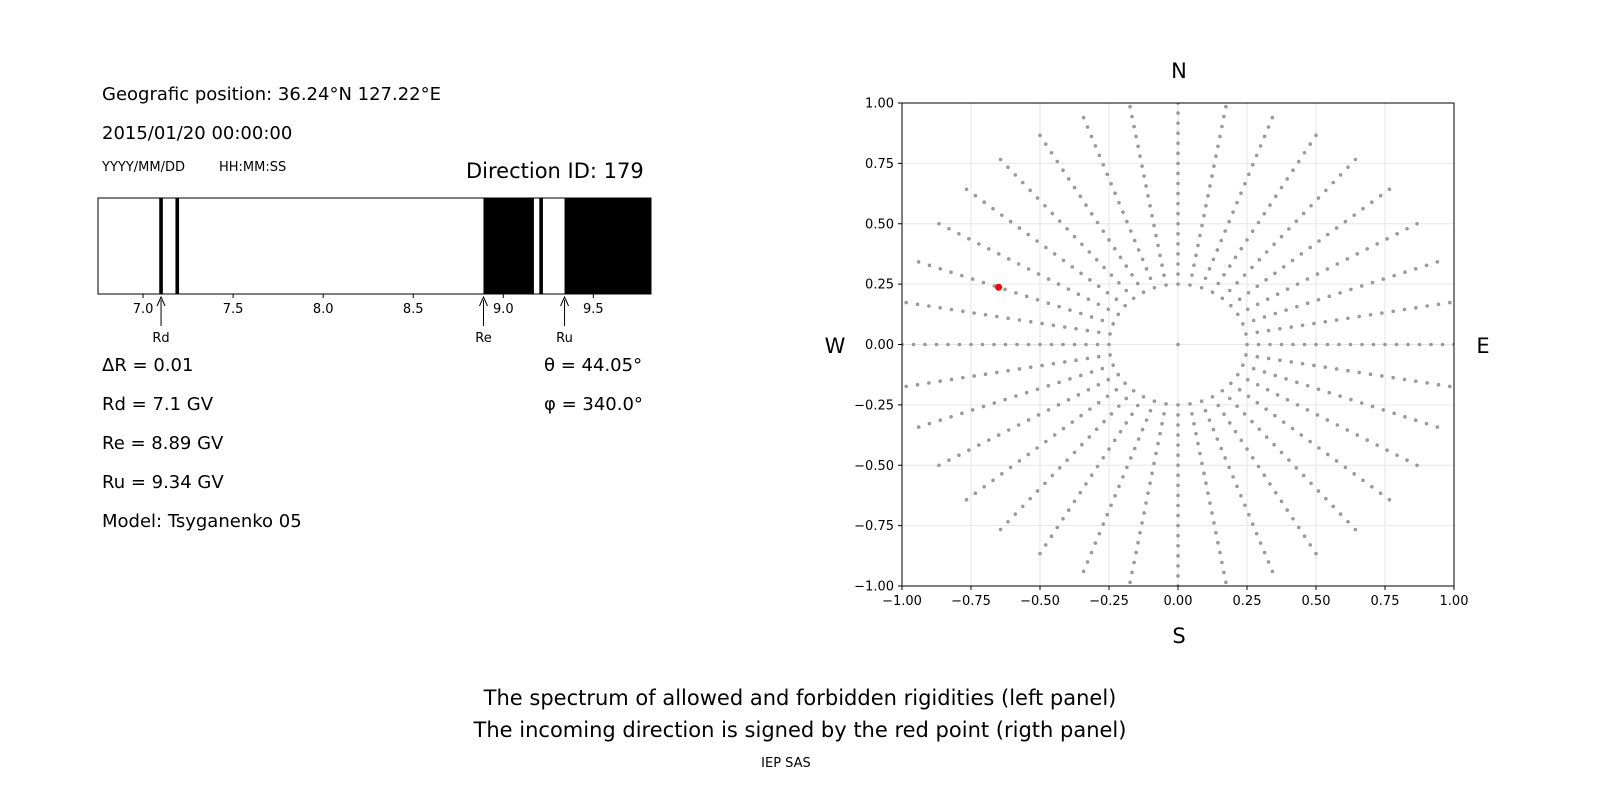 This screenshot has height=800, width=1600. Describe the element at coordinates (148, 365) in the screenshot. I see `delta-r-value: ΔR = 0.01` at that location.